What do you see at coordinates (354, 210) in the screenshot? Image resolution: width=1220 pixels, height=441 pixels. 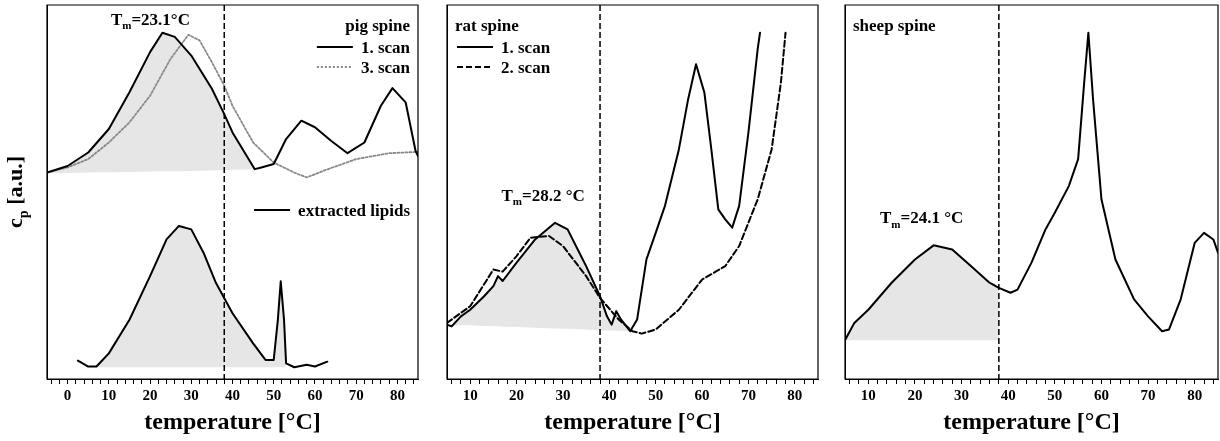 I see `legend-label: extracted lipids` at bounding box center [354, 210].